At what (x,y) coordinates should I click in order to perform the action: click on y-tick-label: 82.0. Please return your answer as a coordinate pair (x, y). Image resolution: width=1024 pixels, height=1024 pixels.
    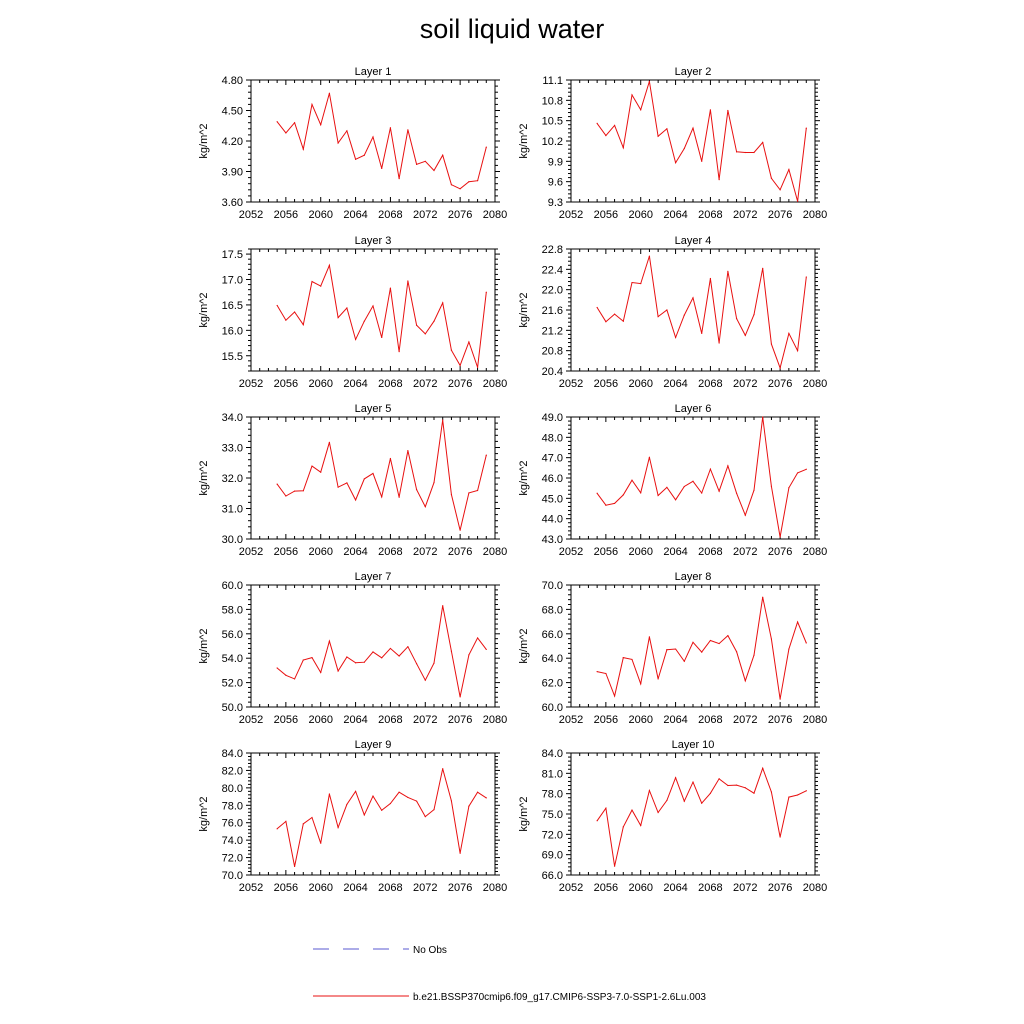
    Looking at the image, I should click on (232, 771).